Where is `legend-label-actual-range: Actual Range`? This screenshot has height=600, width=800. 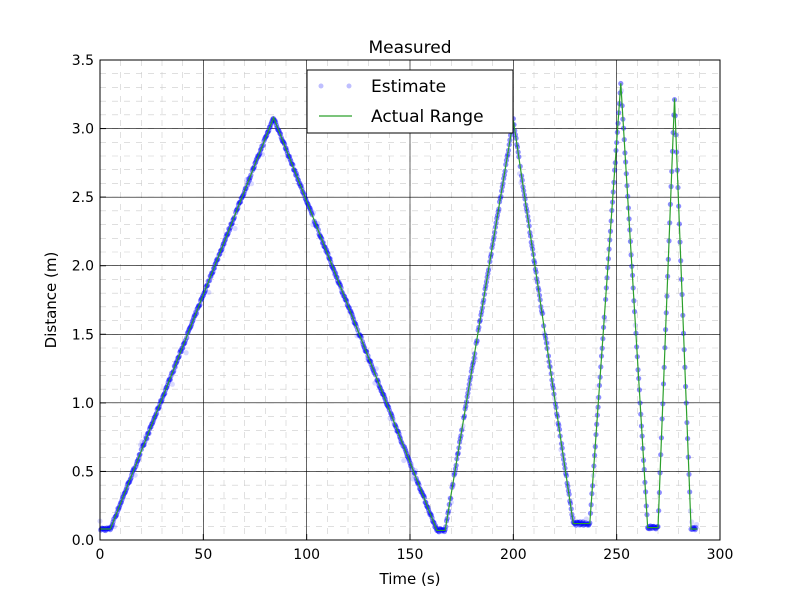
legend-label-actual-range: Actual Range is located at coordinates (427, 117).